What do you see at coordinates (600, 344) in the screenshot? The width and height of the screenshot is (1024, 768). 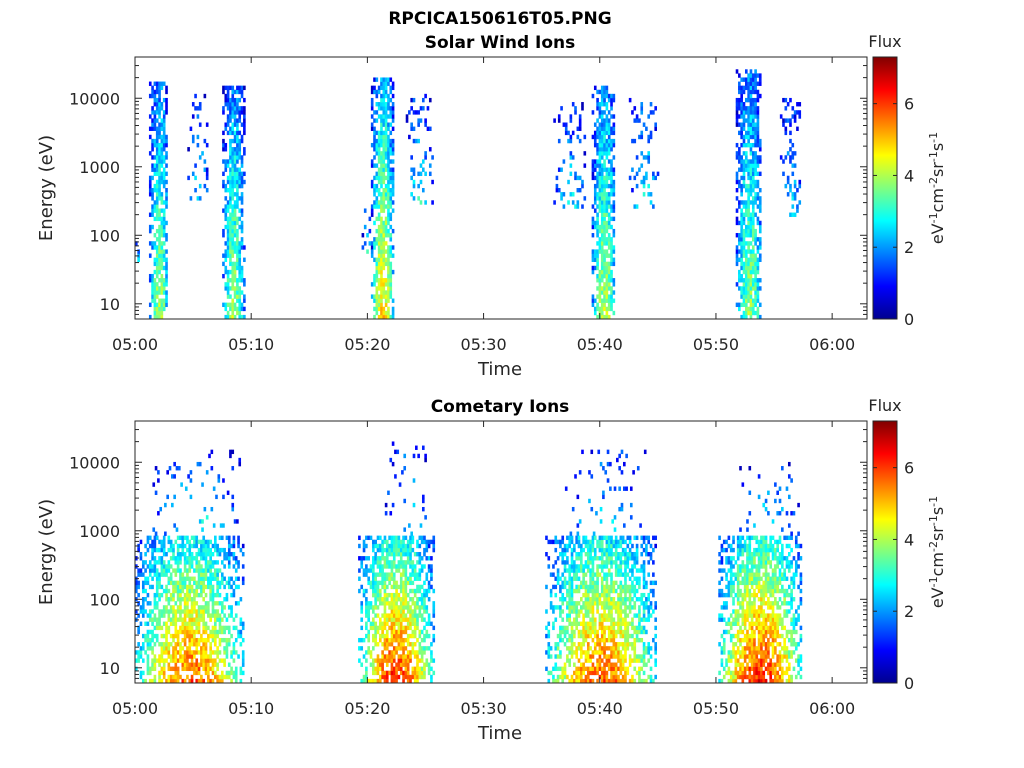 I see `x-tick-label: 05:40` at bounding box center [600, 344].